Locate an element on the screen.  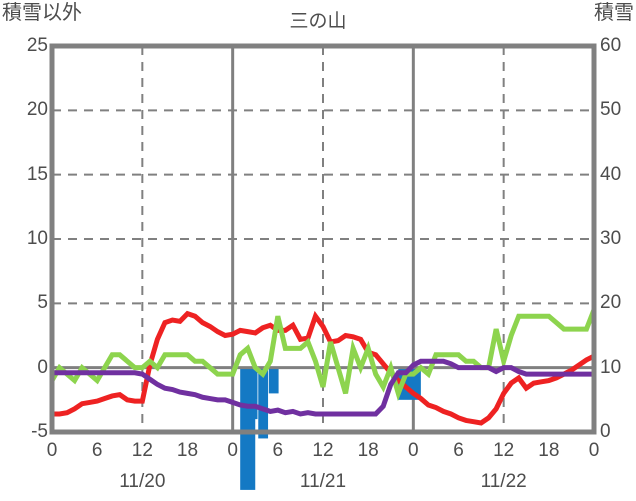
right-tick-label: 50 is located at coordinates (611, 110).